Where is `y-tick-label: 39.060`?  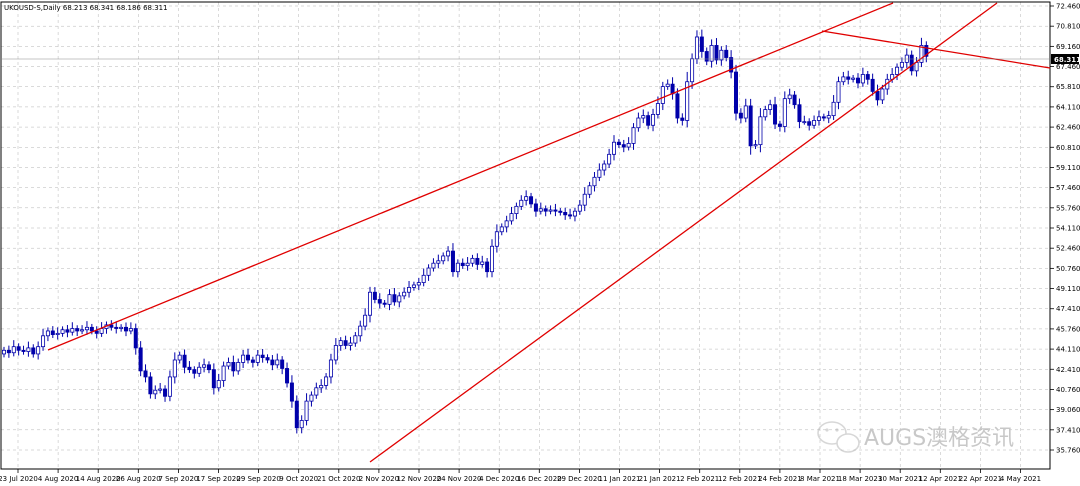 y-tick-label: 39.060 is located at coordinates (1068, 410).